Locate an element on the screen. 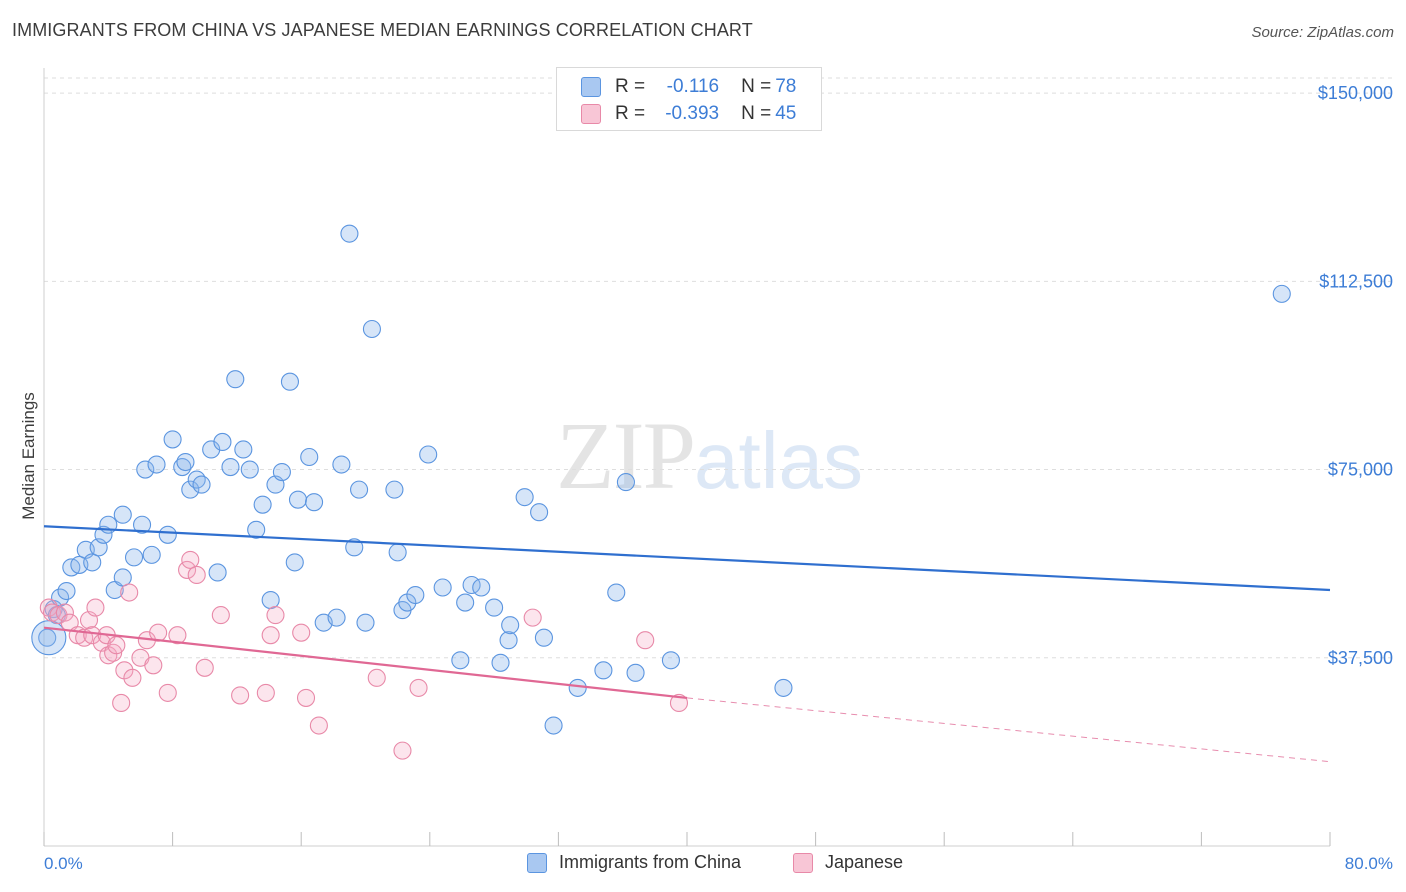 This screenshot has width=1406, height=892. y-tick-label: $112,500 is located at coordinates (1356, 281).